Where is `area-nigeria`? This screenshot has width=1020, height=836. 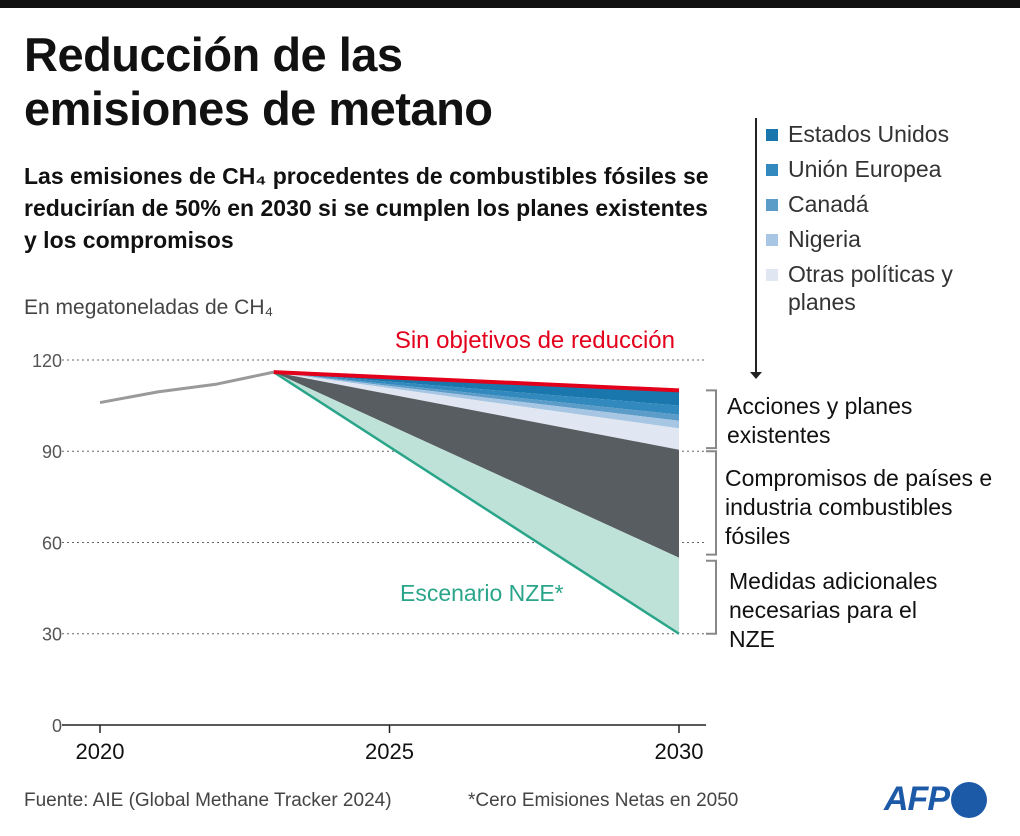
area-nigeria is located at coordinates (476, 400).